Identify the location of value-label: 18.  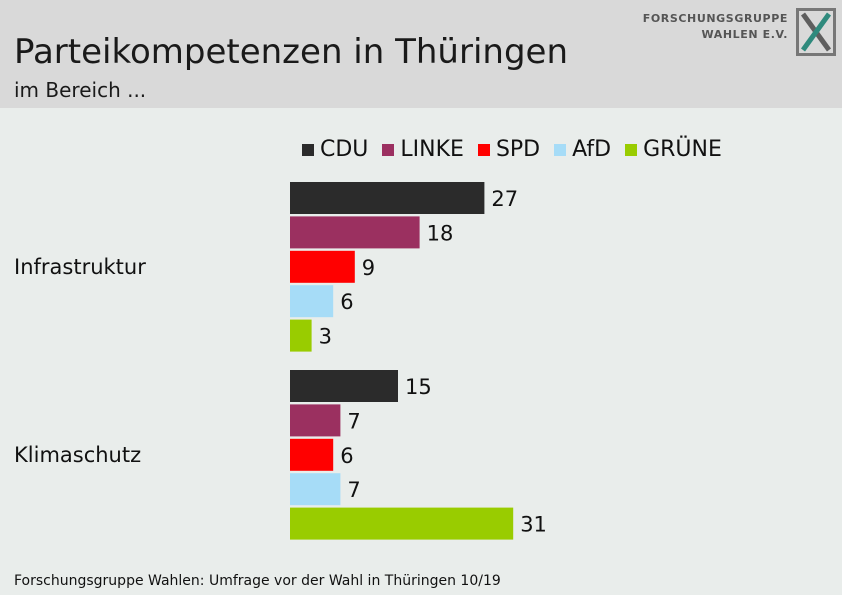
(440, 233).